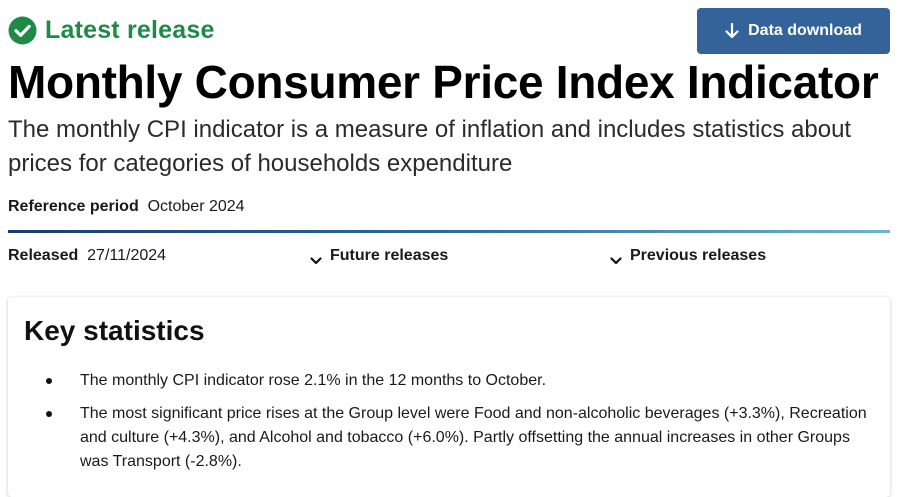 Image resolution: width=899 pixels, height=497 pixels. What do you see at coordinates (732, 30) in the screenshot?
I see `arrow-down-icon` at bounding box center [732, 30].